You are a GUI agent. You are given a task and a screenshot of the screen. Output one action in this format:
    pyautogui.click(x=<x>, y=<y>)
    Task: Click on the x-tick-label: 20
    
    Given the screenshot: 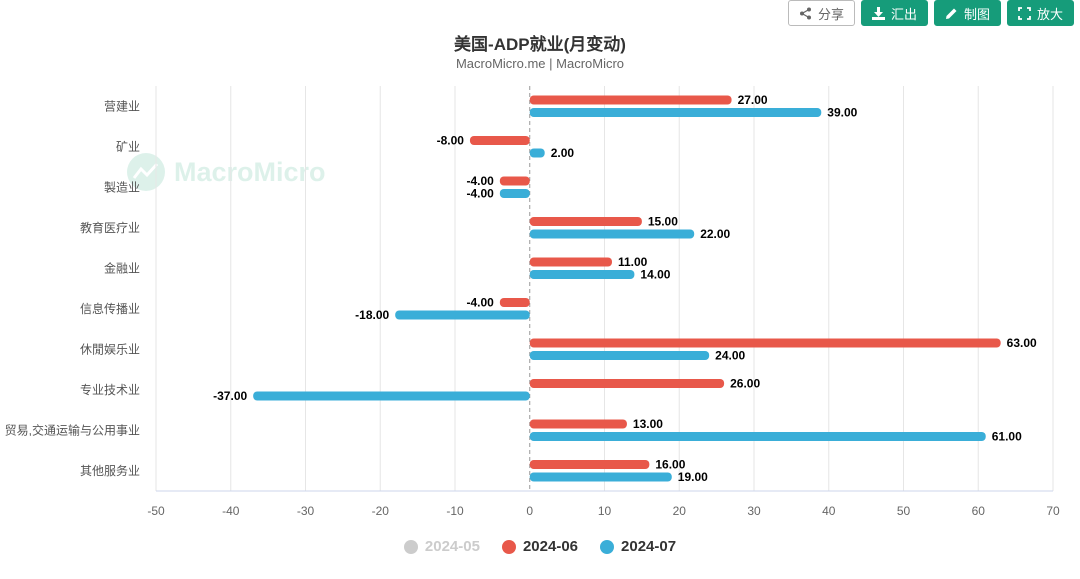 What is the action you would take?
    pyautogui.click(x=680, y=511)
    